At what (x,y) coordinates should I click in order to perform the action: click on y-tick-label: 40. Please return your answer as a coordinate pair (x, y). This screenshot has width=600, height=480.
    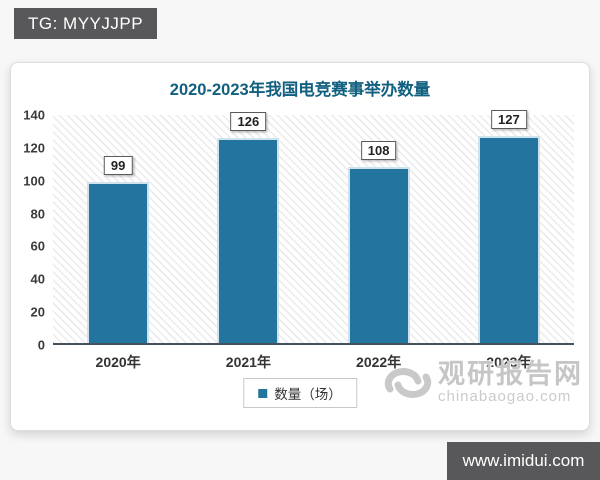
    Looking at the image, I should click on (37, 279).